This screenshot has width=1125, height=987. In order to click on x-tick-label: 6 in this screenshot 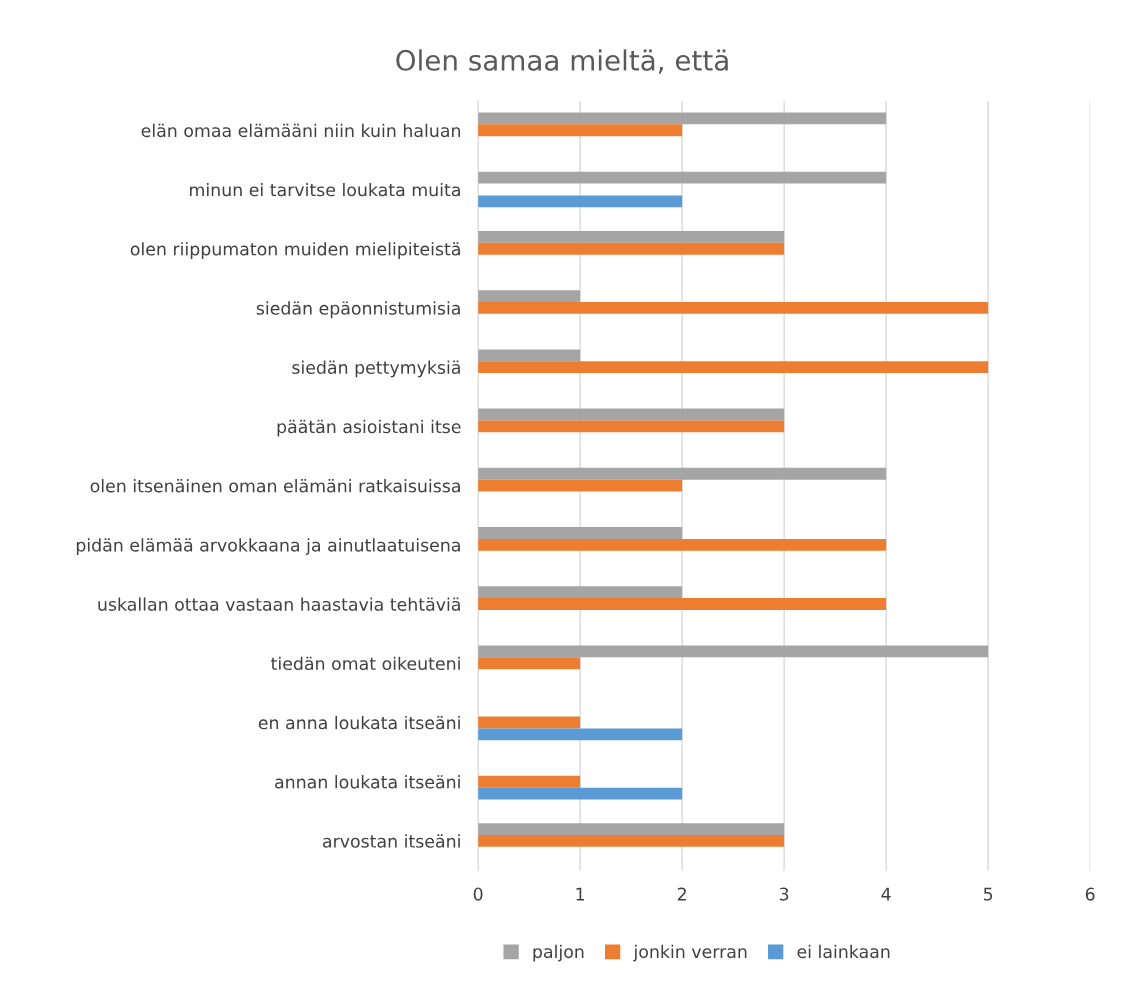, I will do `click(1090, 894)`.